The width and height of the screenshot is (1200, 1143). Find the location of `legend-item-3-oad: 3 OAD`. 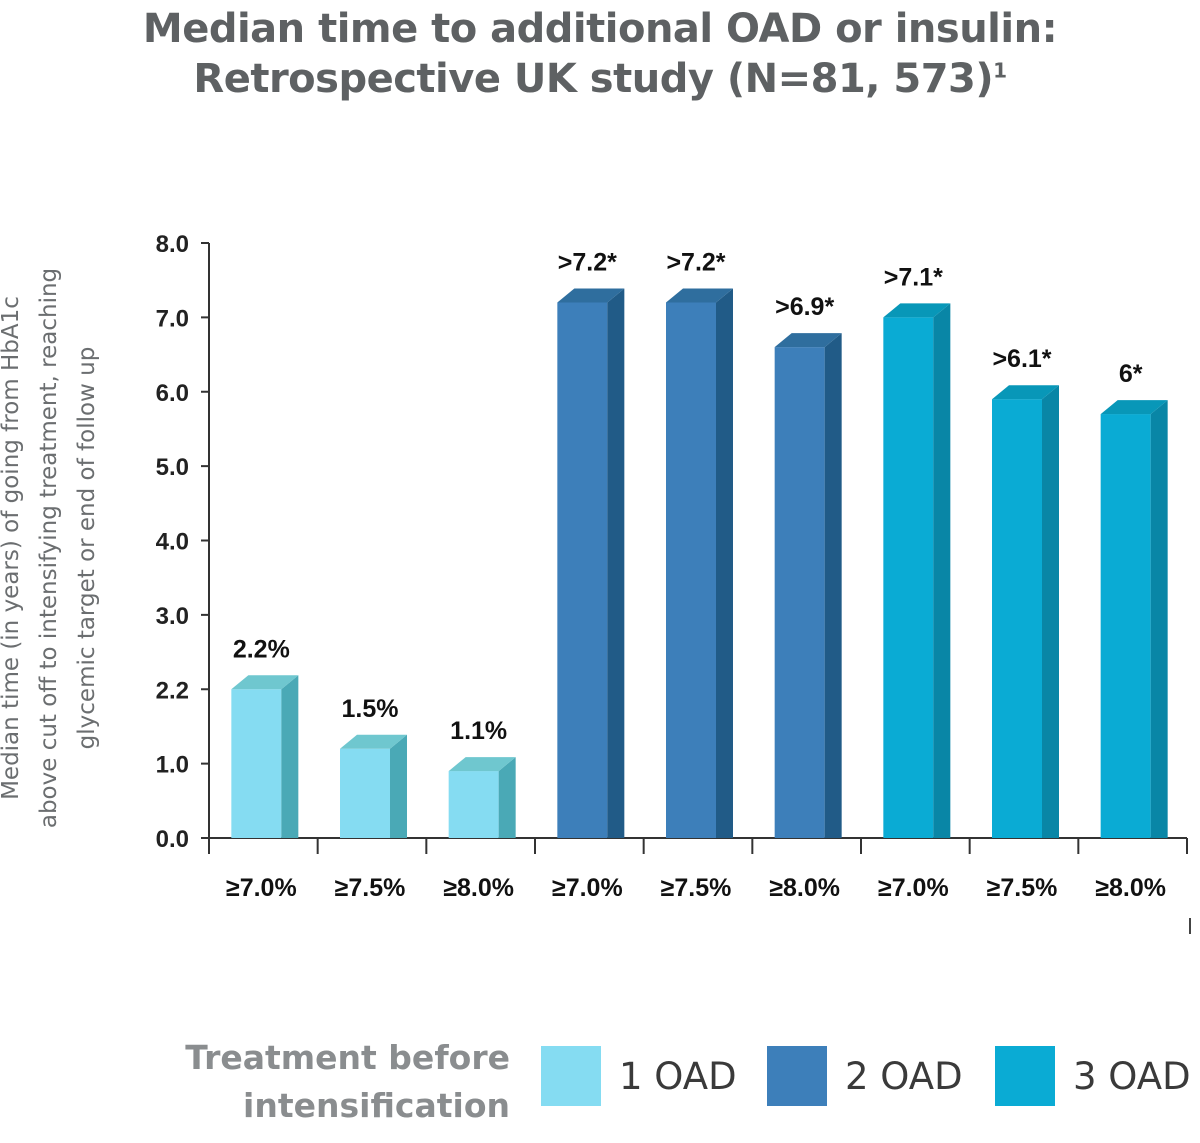

legend-item-3-oad: 3 OAD is located at coordinates (1093, 1076).